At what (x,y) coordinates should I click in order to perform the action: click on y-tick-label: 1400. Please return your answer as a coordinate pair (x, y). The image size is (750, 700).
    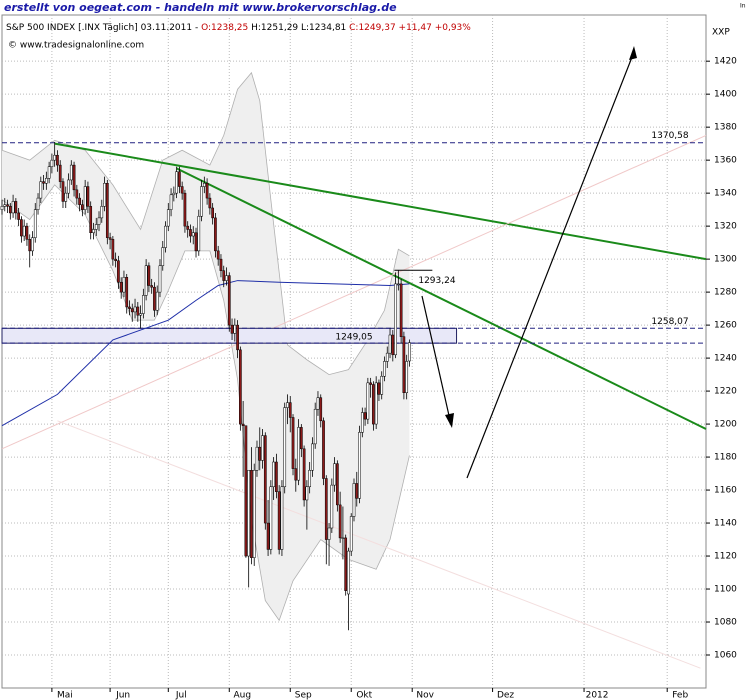
    Looking at the image, I should click on (725, 95).